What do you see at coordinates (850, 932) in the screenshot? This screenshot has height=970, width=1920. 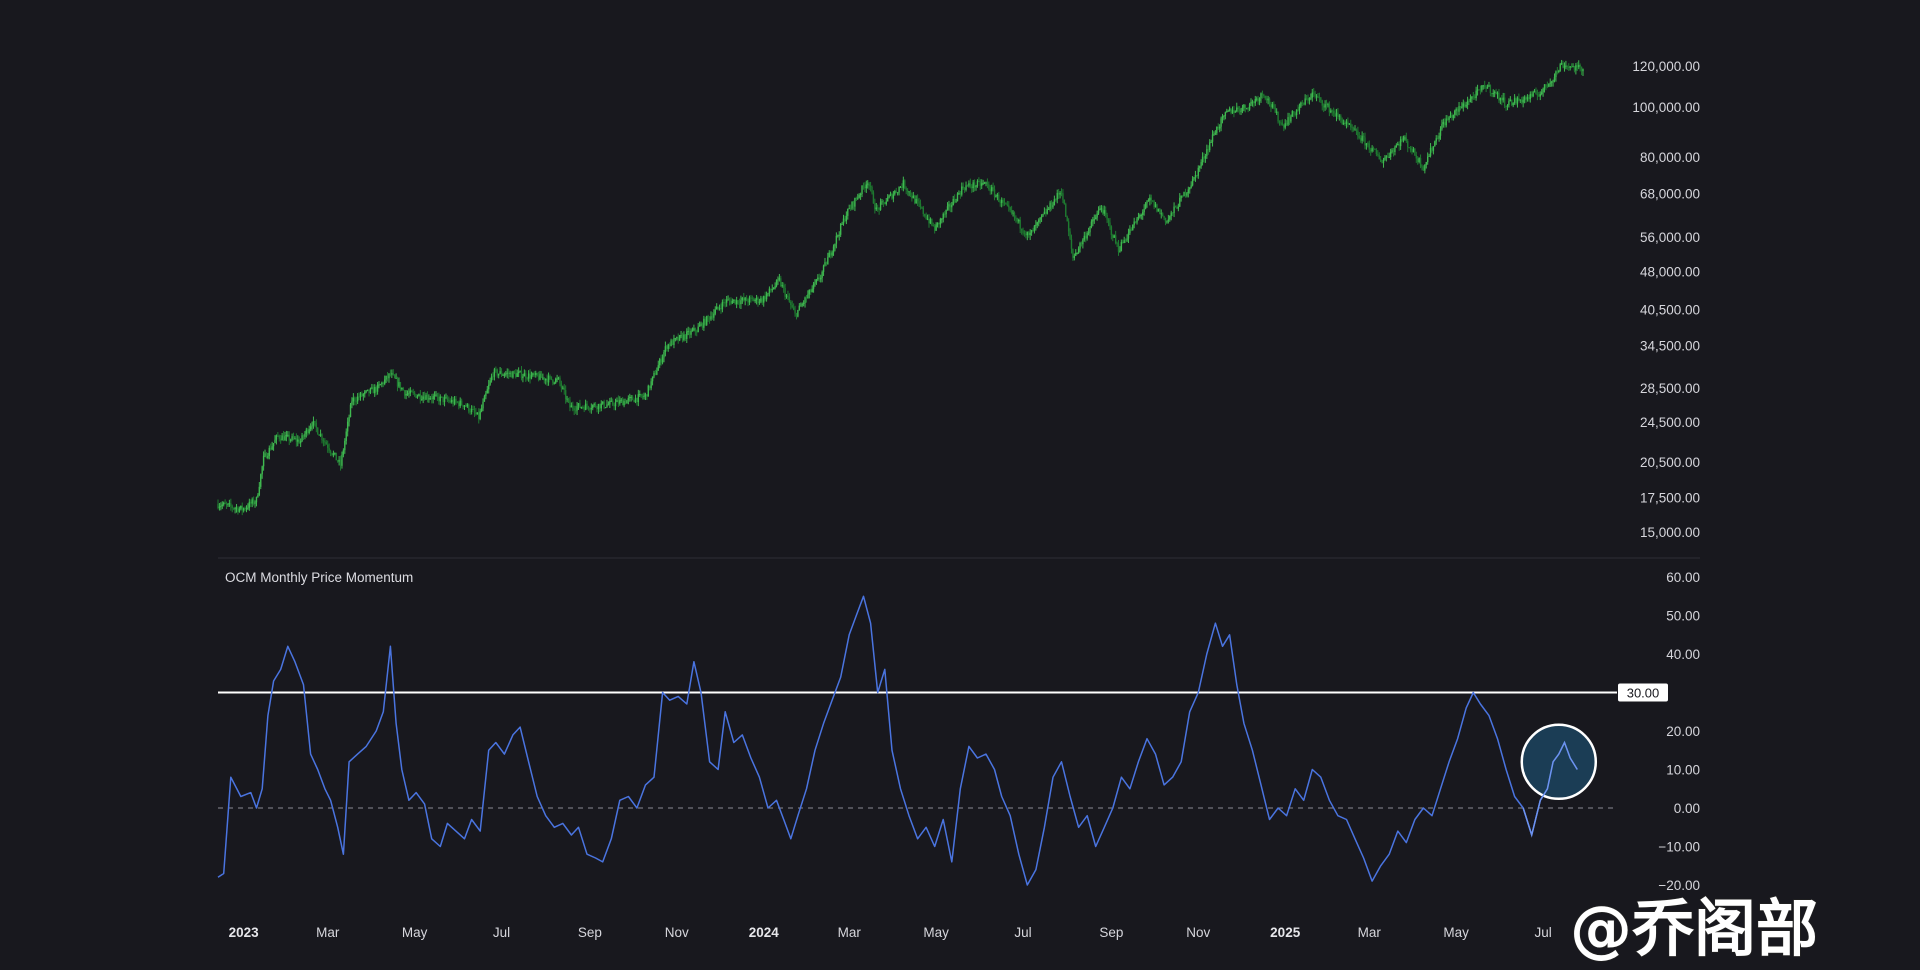 I see `x-tick-label: Mar` at bounding box center [850, 932].